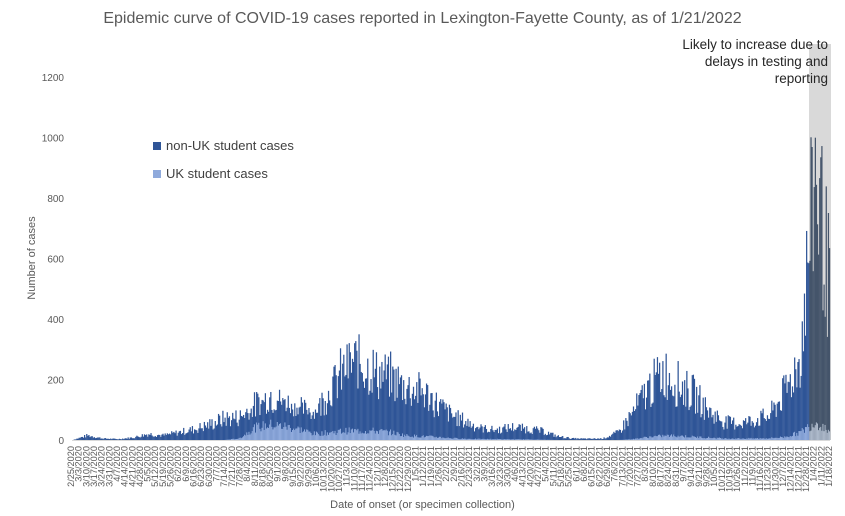 The width and height of the screenshot is (845, 516). What do you see at coordinates (270, 466) in the screenshot?
I see `x-tick-label: 8/25/2020` at bounding box center [270, 466].